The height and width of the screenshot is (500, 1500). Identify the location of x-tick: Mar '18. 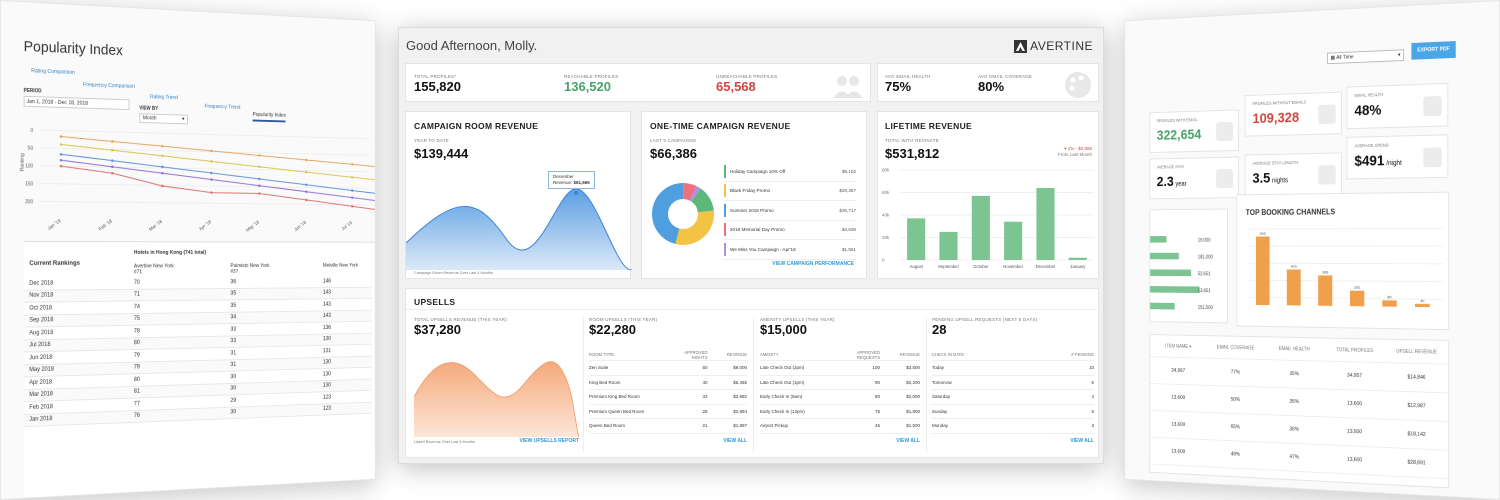
(155, 226).